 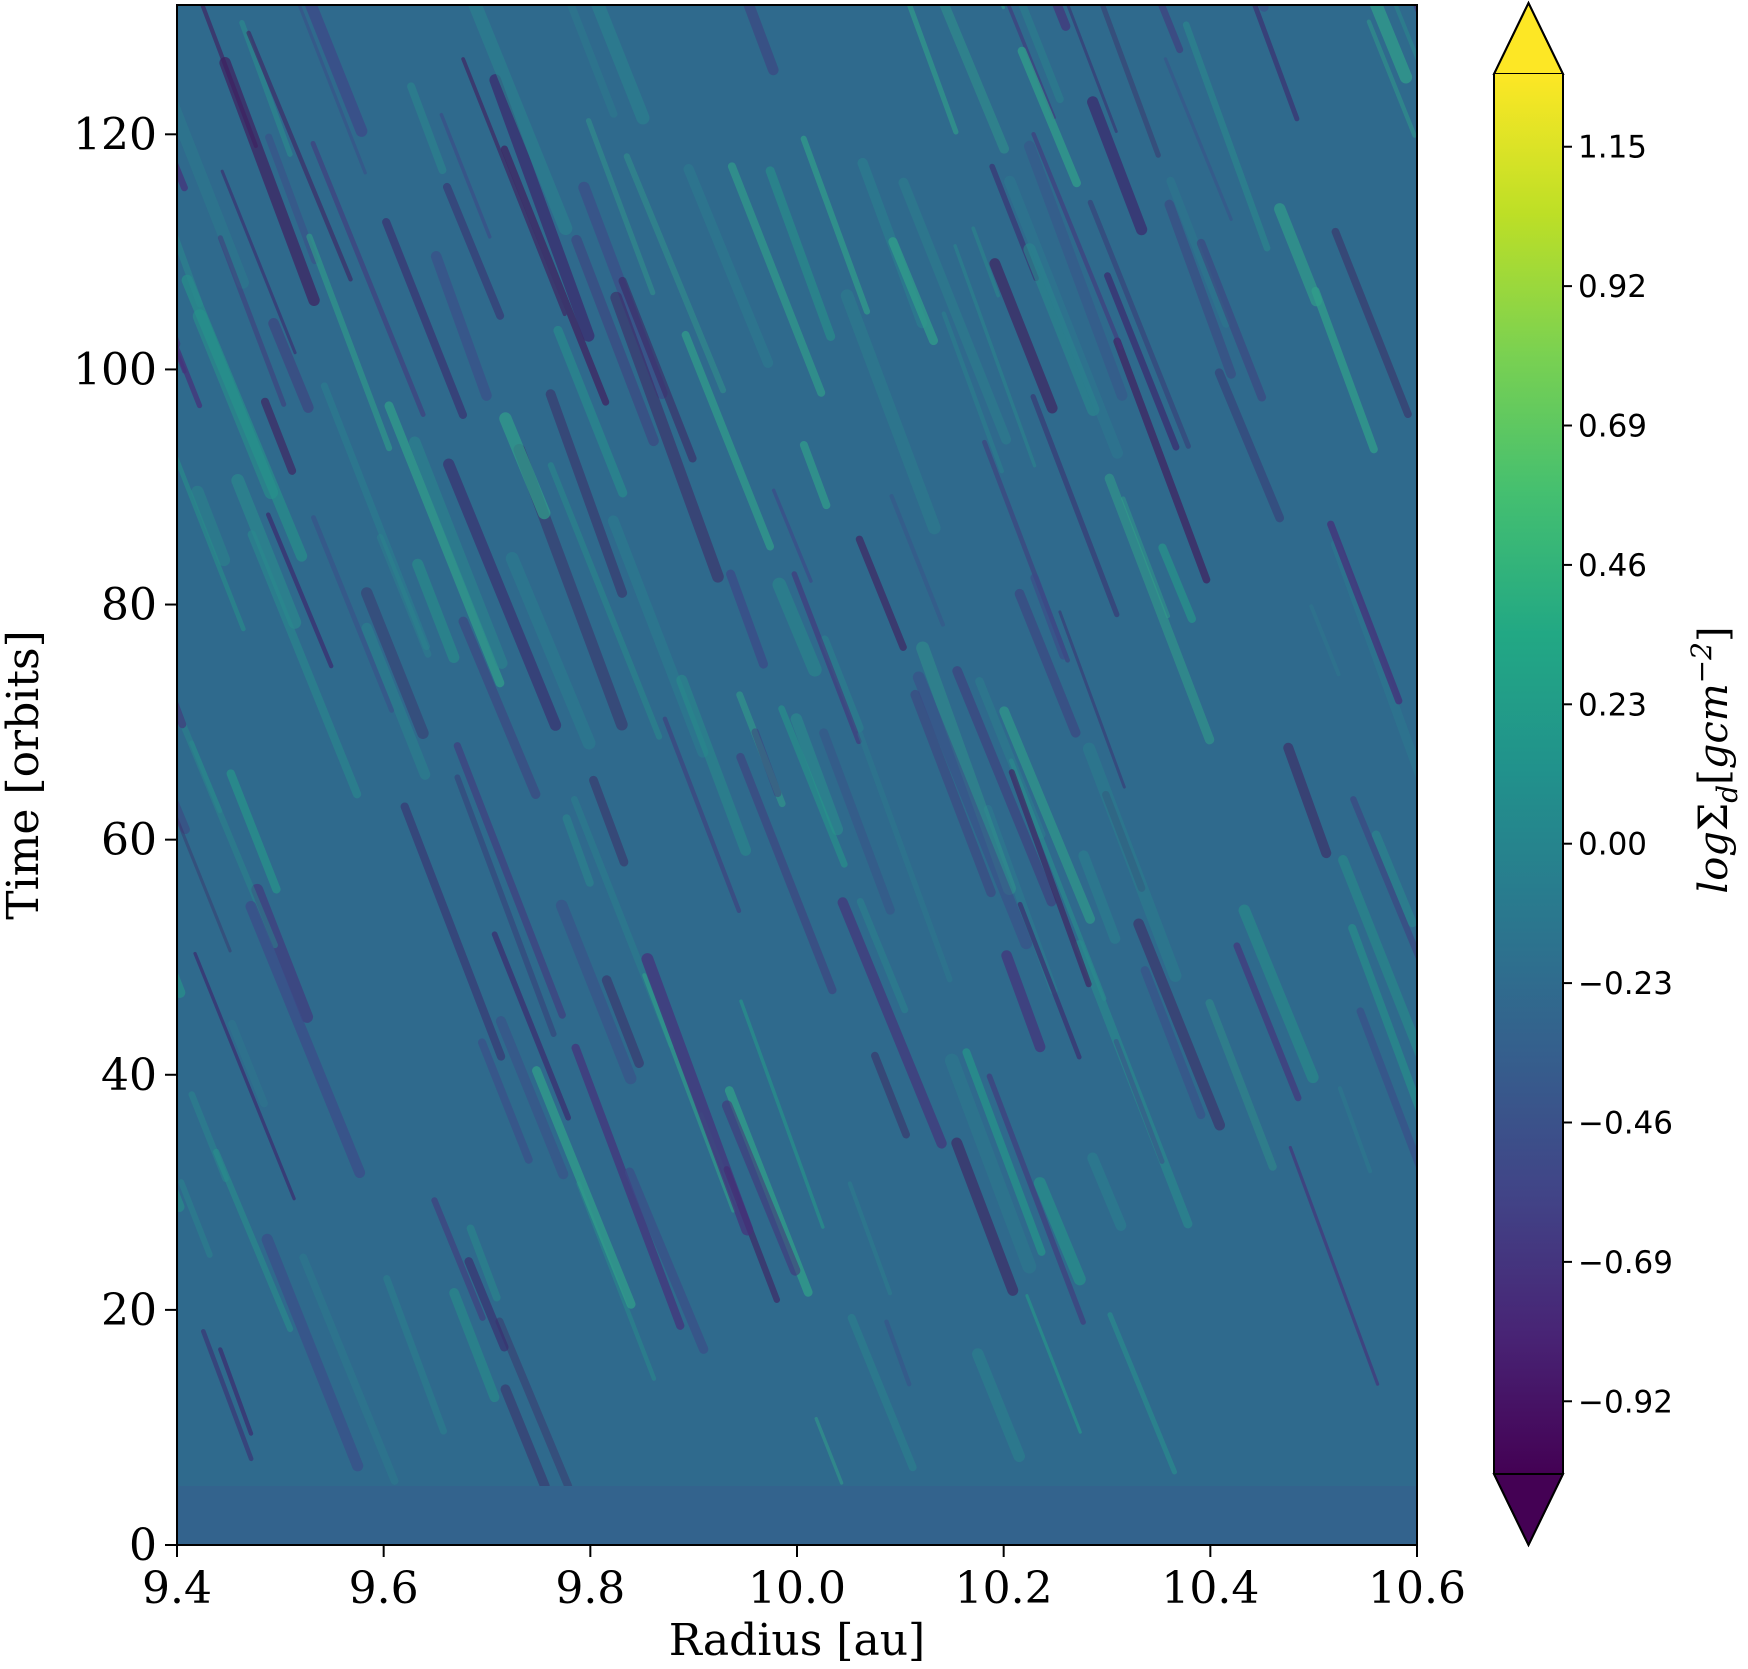 What do you see at coordinates (1612, 287) in the screenshot?
I see `colorbar-tick-label: 0.92` at bounding box center [1612, 287].